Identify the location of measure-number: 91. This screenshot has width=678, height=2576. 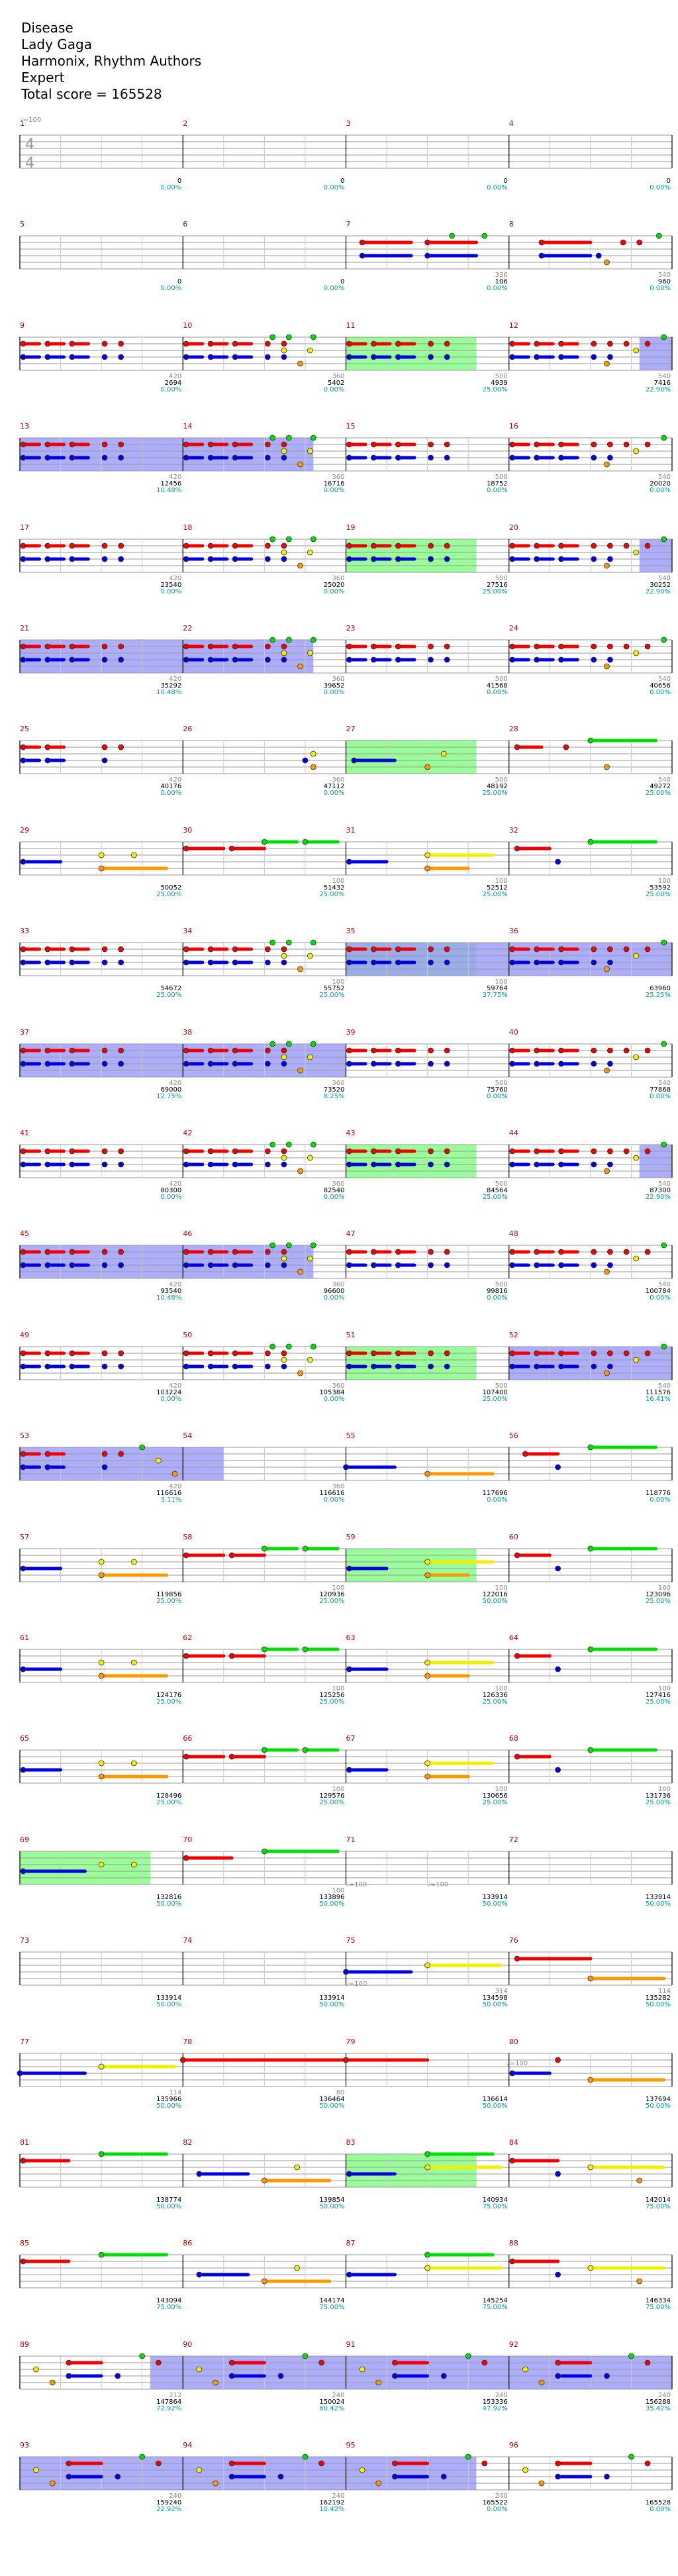
(351, 2344).